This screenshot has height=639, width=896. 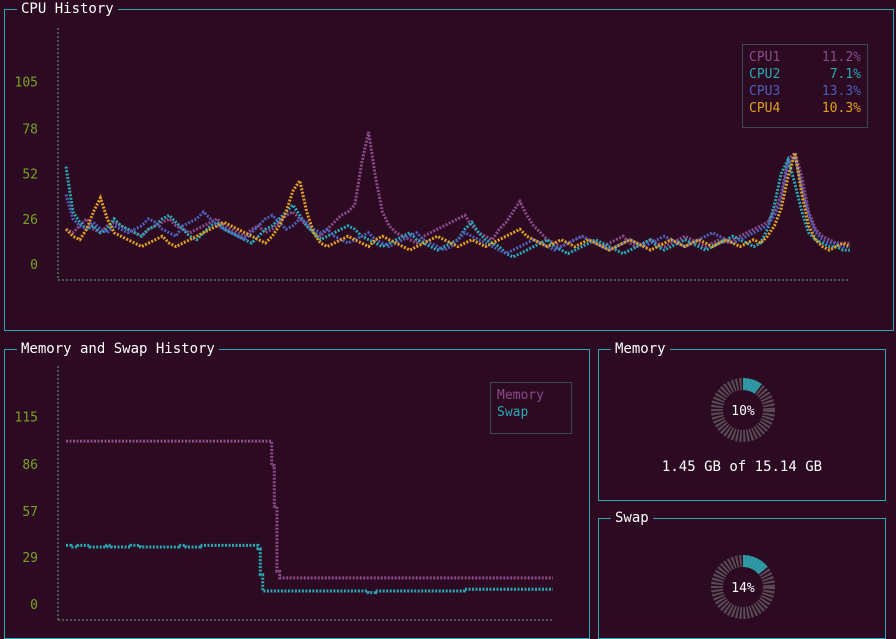 I want to click on memswap-legend-memory: Memory, so click(x=520, y=395).